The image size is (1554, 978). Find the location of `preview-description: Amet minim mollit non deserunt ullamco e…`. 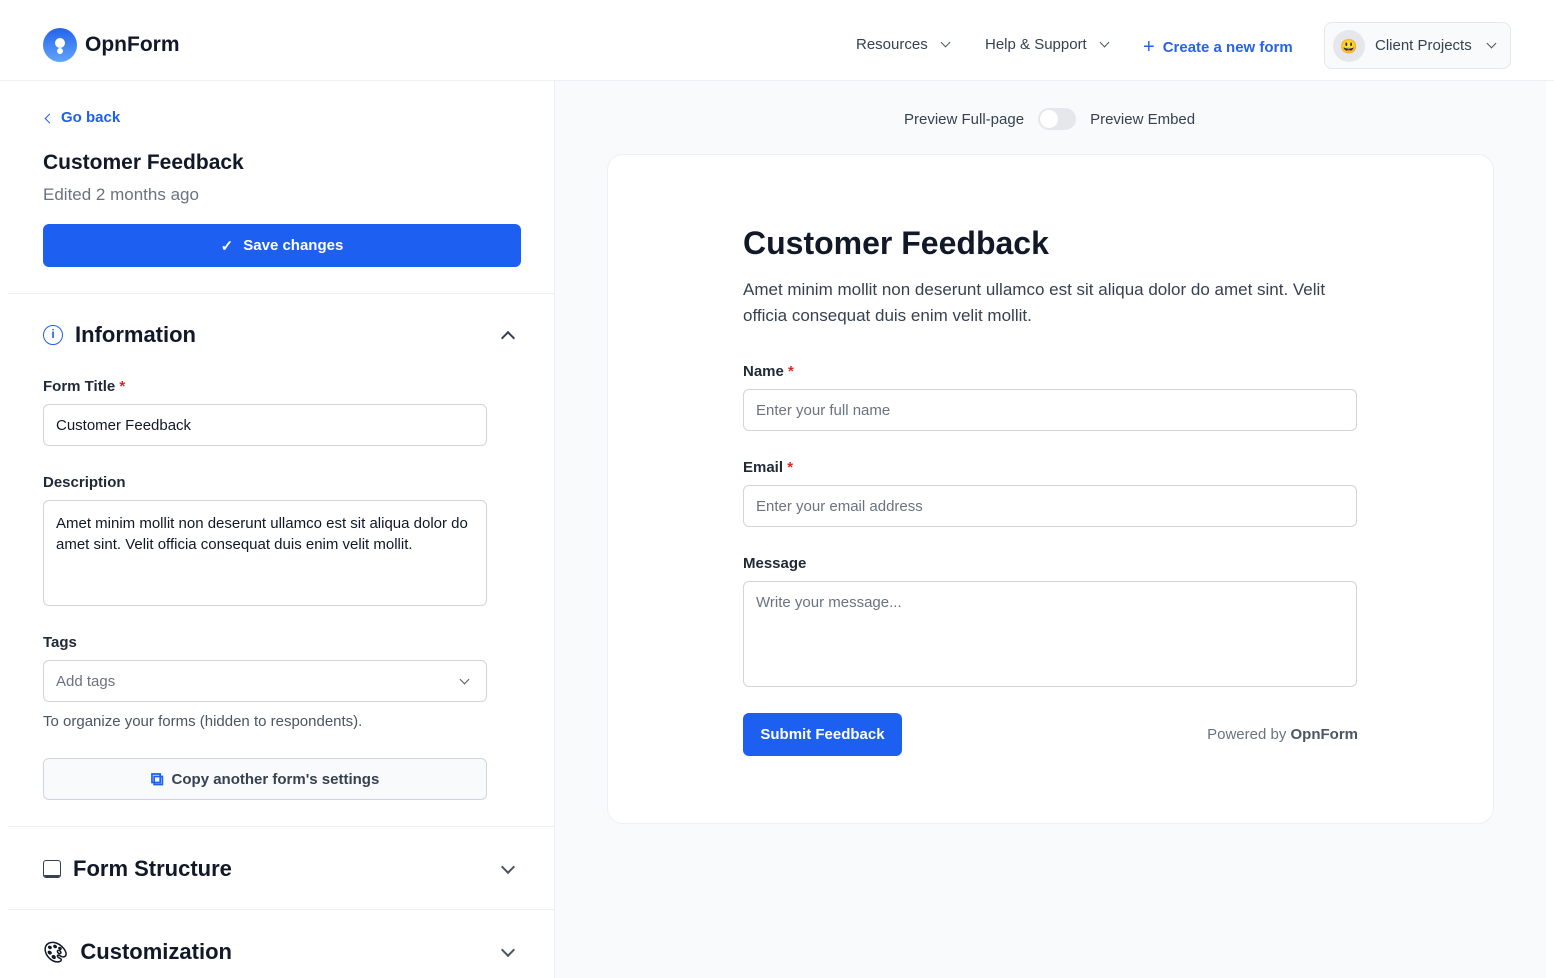

preview-description: Amet minim mollit non deserunt ullamco e… is located at coordinates (1034, 302).